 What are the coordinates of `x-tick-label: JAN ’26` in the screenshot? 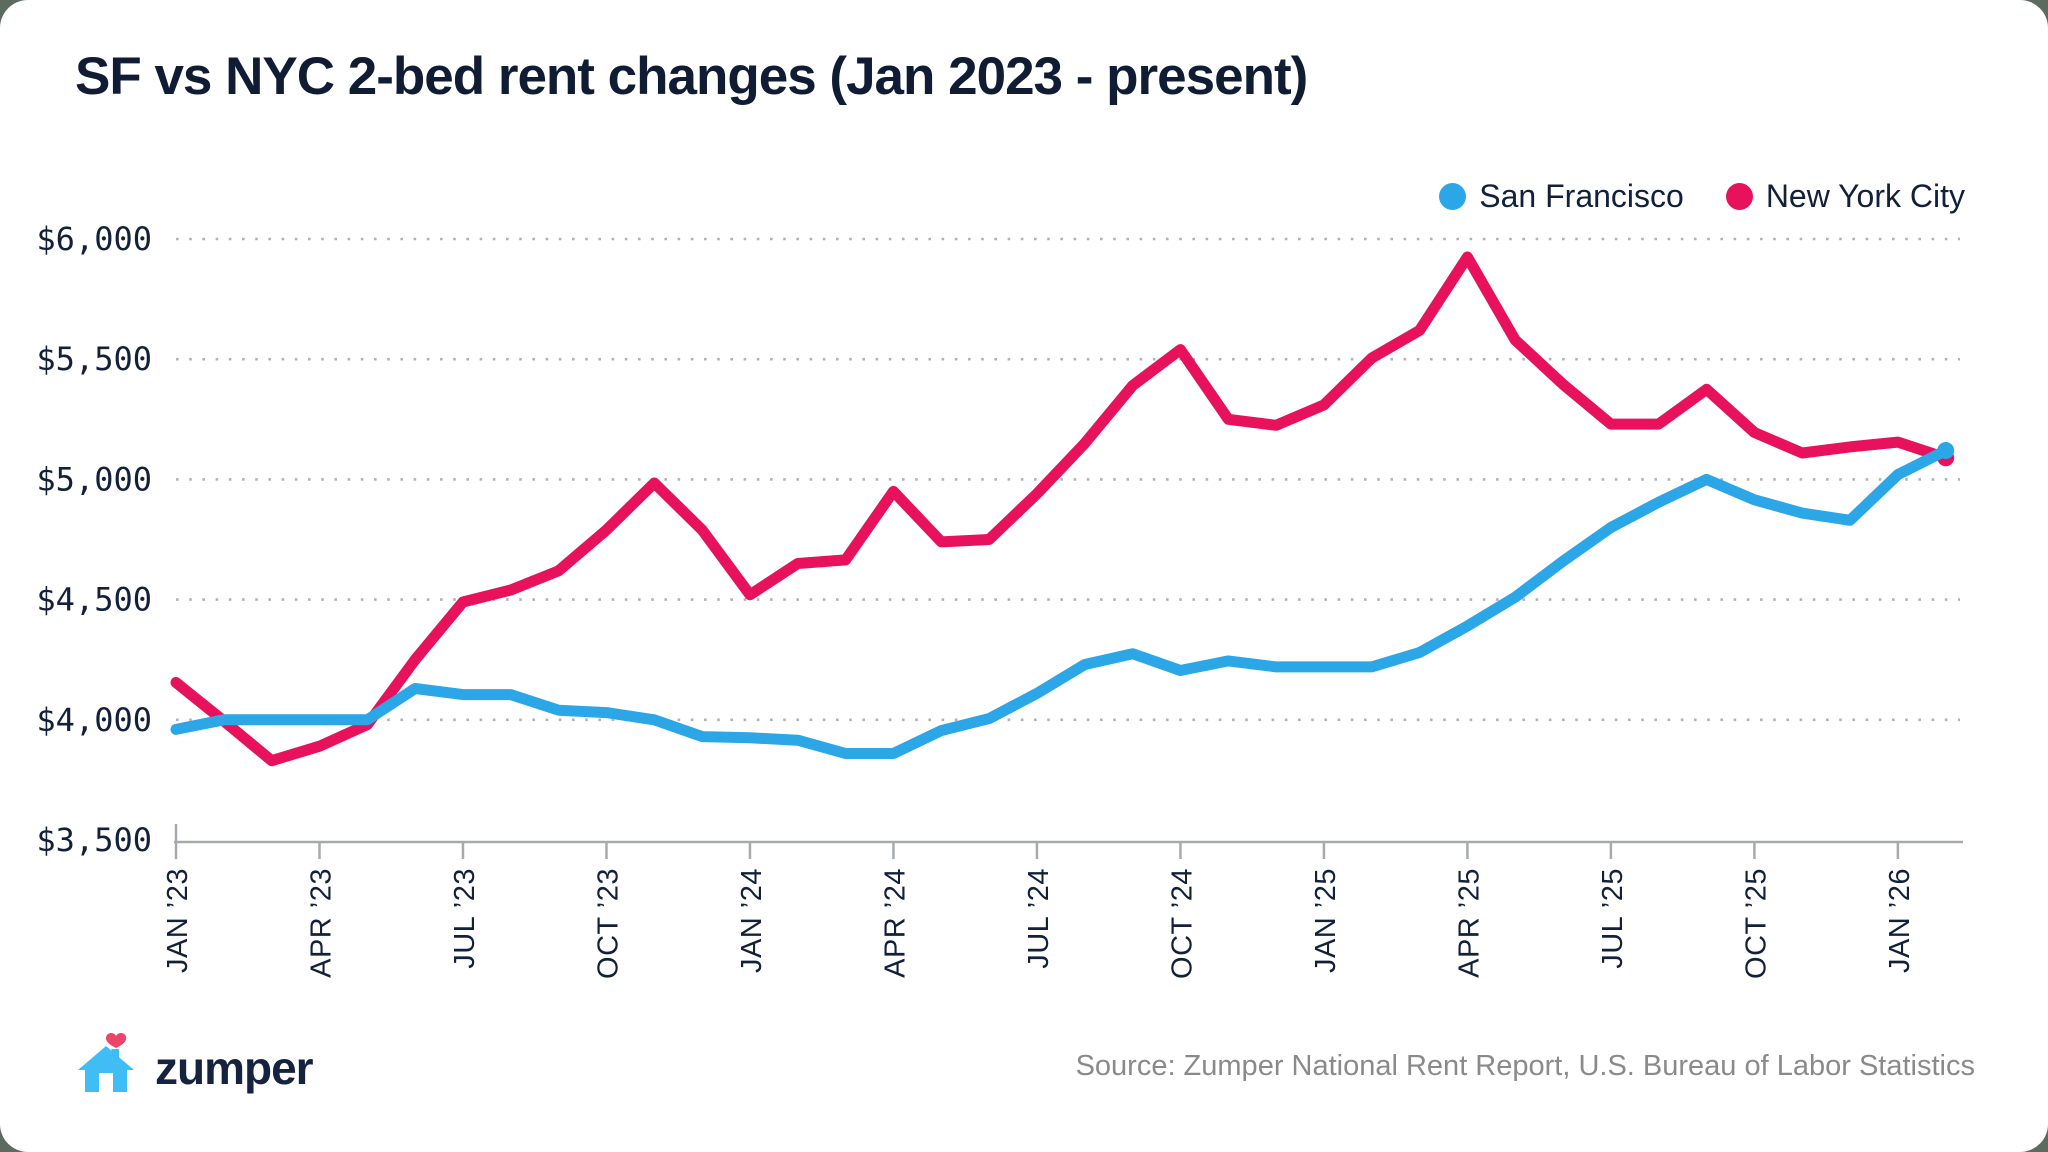 It's located at (1900, 920).